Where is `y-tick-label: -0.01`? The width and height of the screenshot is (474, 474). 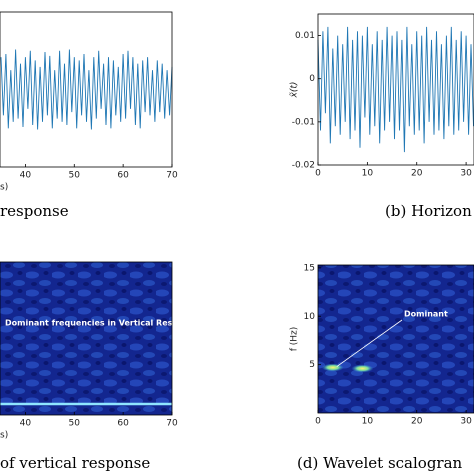 y-tick-label: -0.01 is located at coordinates (303, 122).